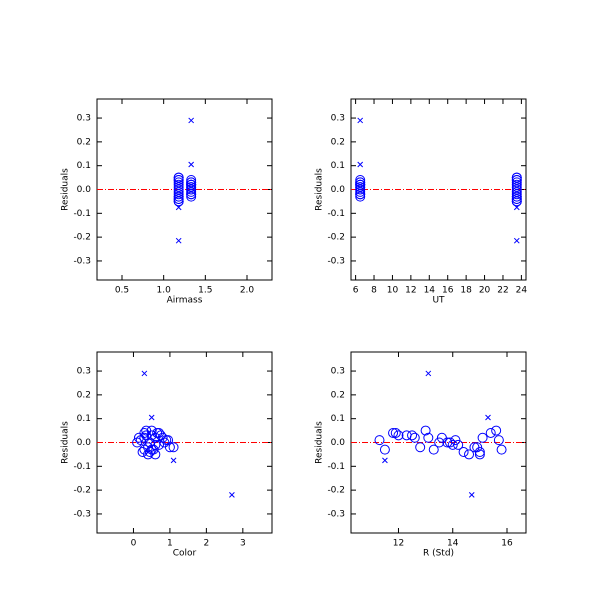  Describe the element at coordinates (485, 291) in the screenshot. I see `x-tick-label: 20` at that location.